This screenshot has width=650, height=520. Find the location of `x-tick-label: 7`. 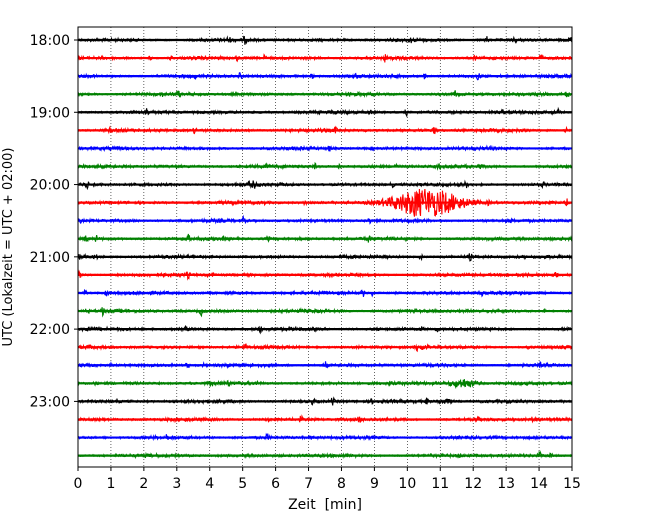

x-tick-label: 7 is located at coordinates (308, 484).